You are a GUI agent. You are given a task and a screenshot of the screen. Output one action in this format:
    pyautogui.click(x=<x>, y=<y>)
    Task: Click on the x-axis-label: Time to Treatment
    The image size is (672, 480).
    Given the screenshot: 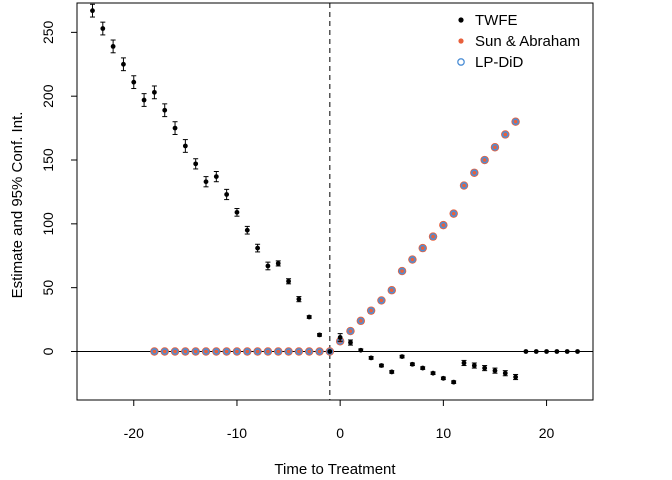 What is the action you would take?
    pyautogui.click(x=335, y=469)
    